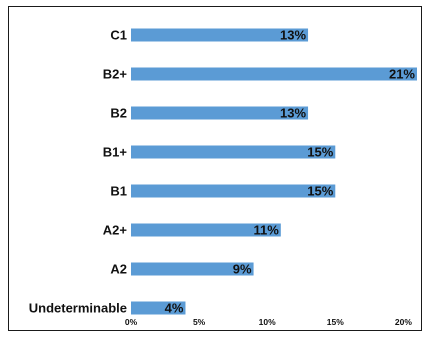 The width and height of the screenshot is (426, 338). Describe the element at coordinates (118, 35) in the screenshot. I see `category-label: C1` at that location.